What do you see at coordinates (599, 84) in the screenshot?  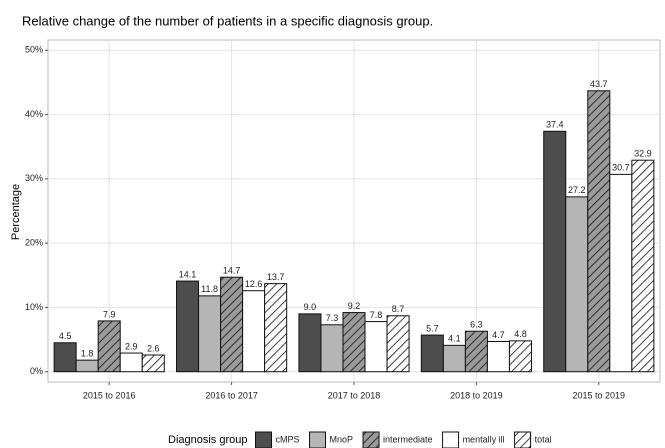 I see `data-label: 43.7` at bounding box center [599, 84].